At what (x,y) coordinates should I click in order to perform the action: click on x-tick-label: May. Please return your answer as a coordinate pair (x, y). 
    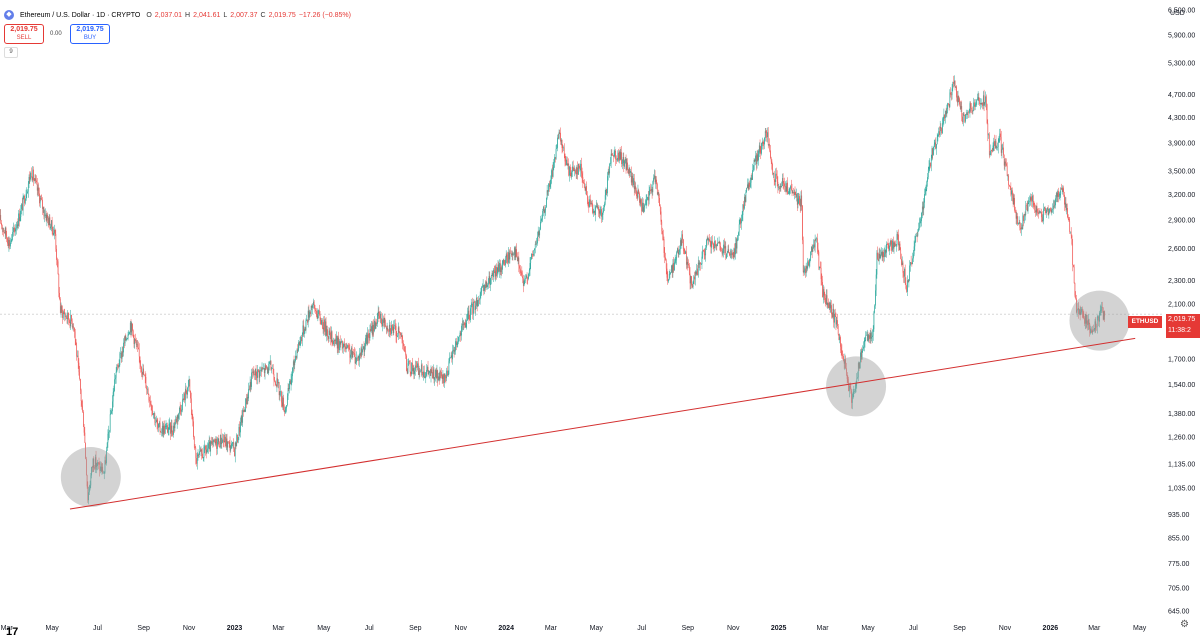
    Looking at the image, I should click on (597, 628).